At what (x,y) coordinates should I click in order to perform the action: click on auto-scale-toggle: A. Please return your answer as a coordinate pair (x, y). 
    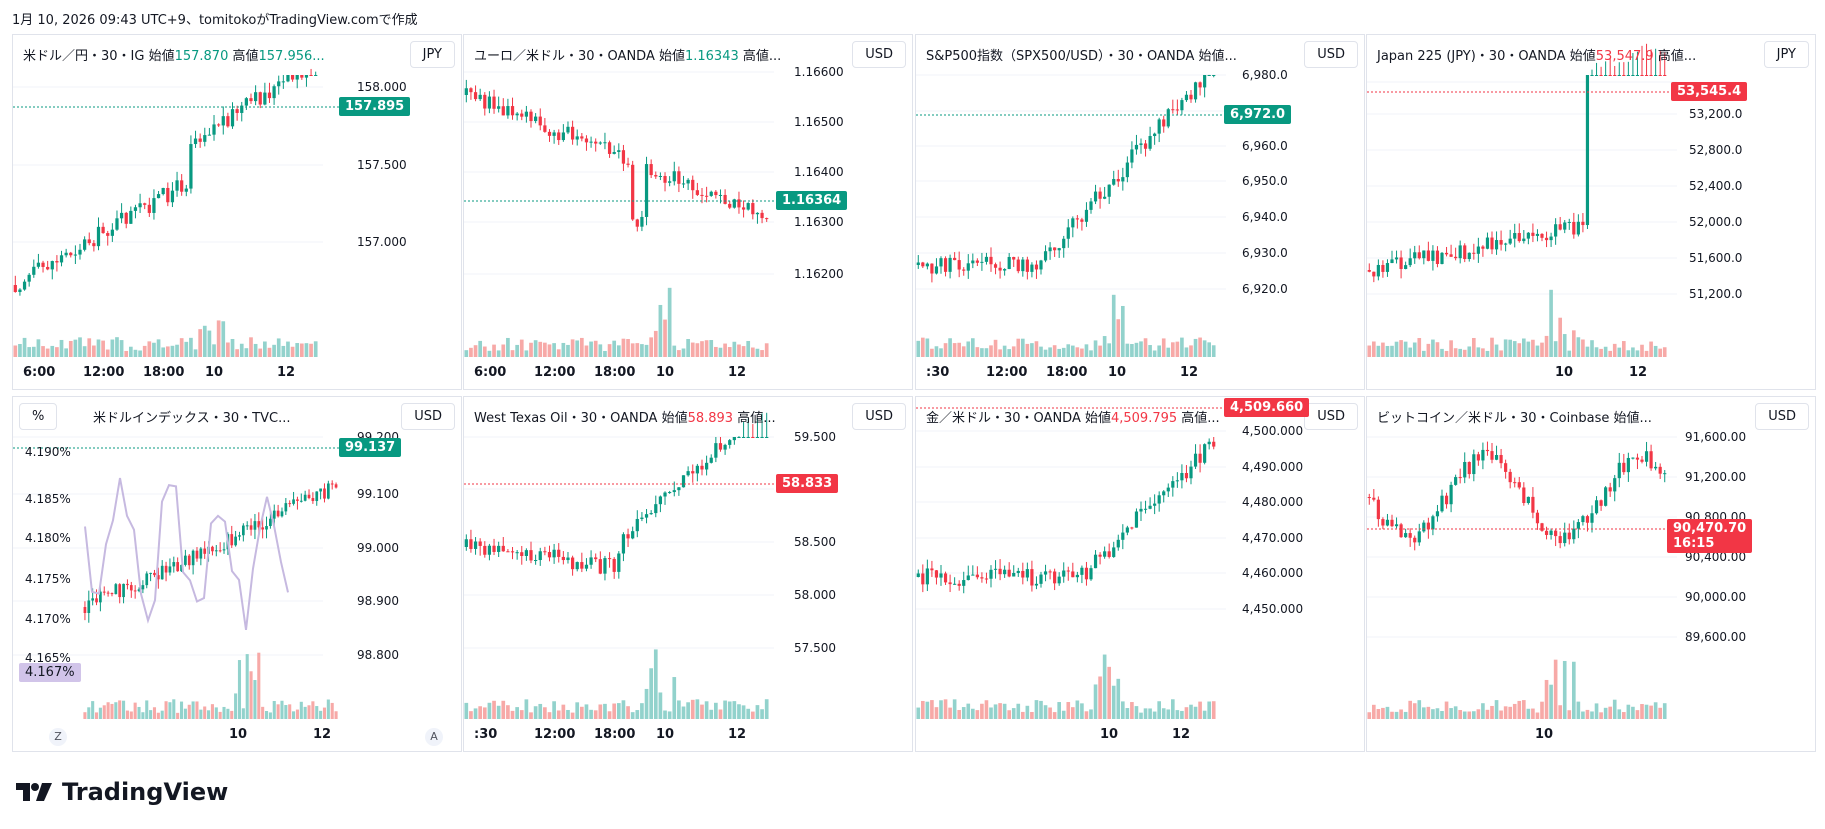
    Looking at the image, I should click on (434, 737).